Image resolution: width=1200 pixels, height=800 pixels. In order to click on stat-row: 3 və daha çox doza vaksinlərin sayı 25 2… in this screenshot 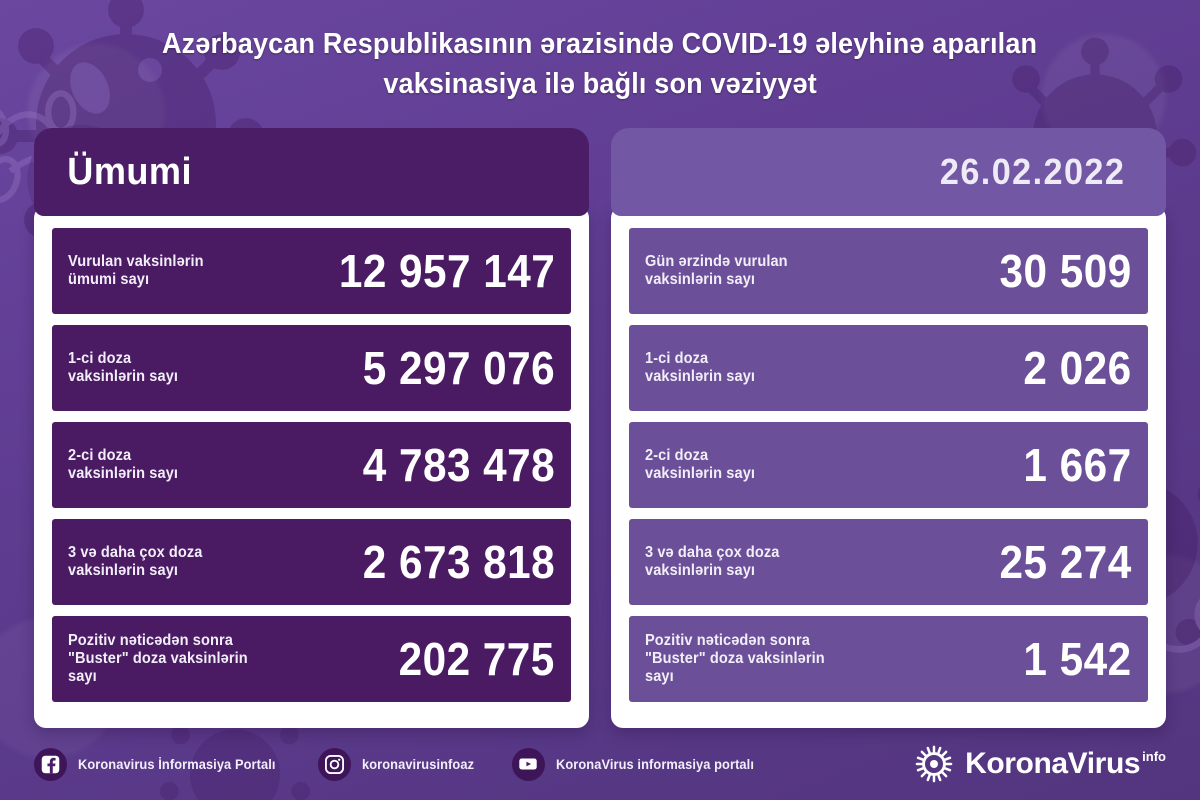, I will do `click(888, 562)`.